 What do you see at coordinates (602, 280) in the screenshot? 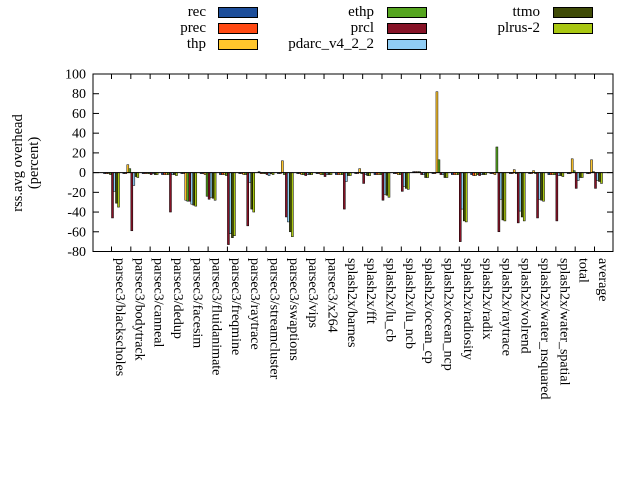
I see `x-tick-label: average` at bounding box center [602, 280].